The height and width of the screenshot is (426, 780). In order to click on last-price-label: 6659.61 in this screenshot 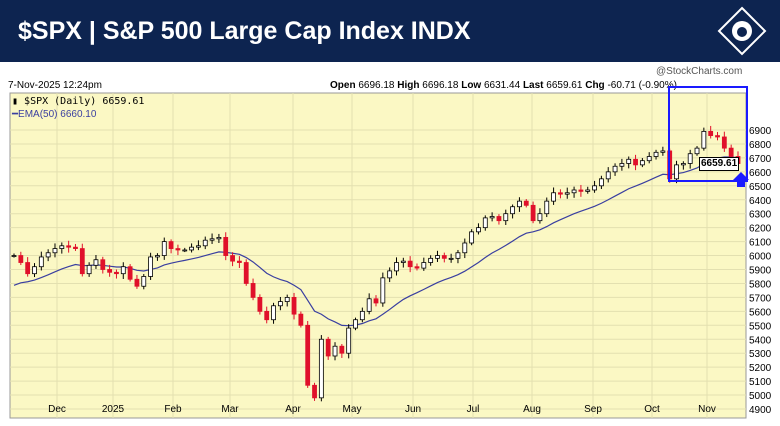, I will do `click(719, 164)`.